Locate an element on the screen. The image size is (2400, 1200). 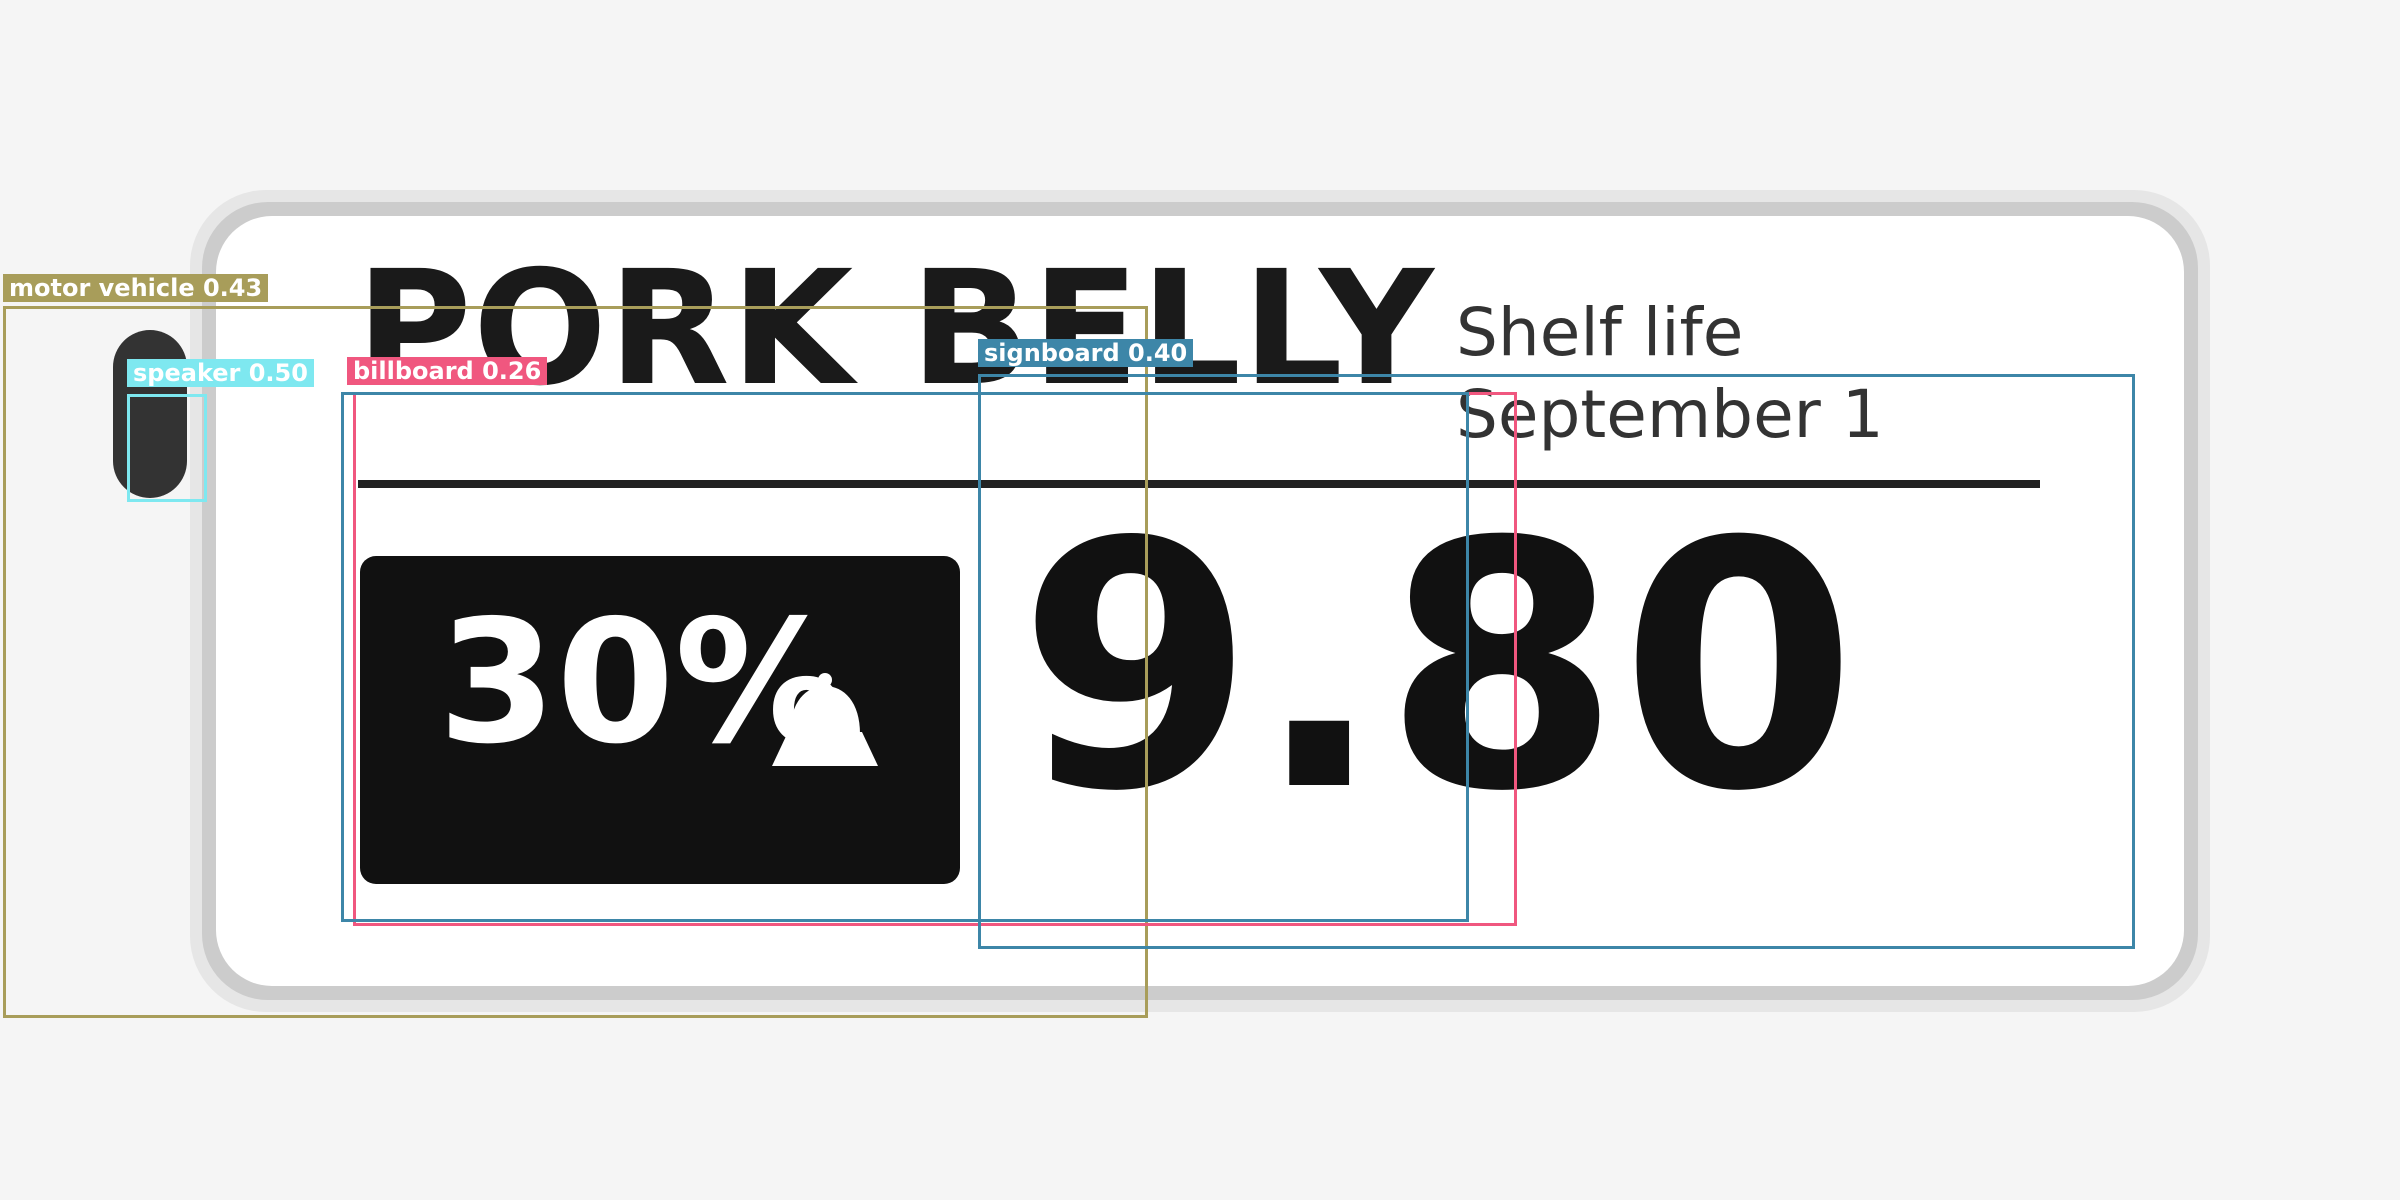
discount-value: 30% is located at coordinates (641, 683).